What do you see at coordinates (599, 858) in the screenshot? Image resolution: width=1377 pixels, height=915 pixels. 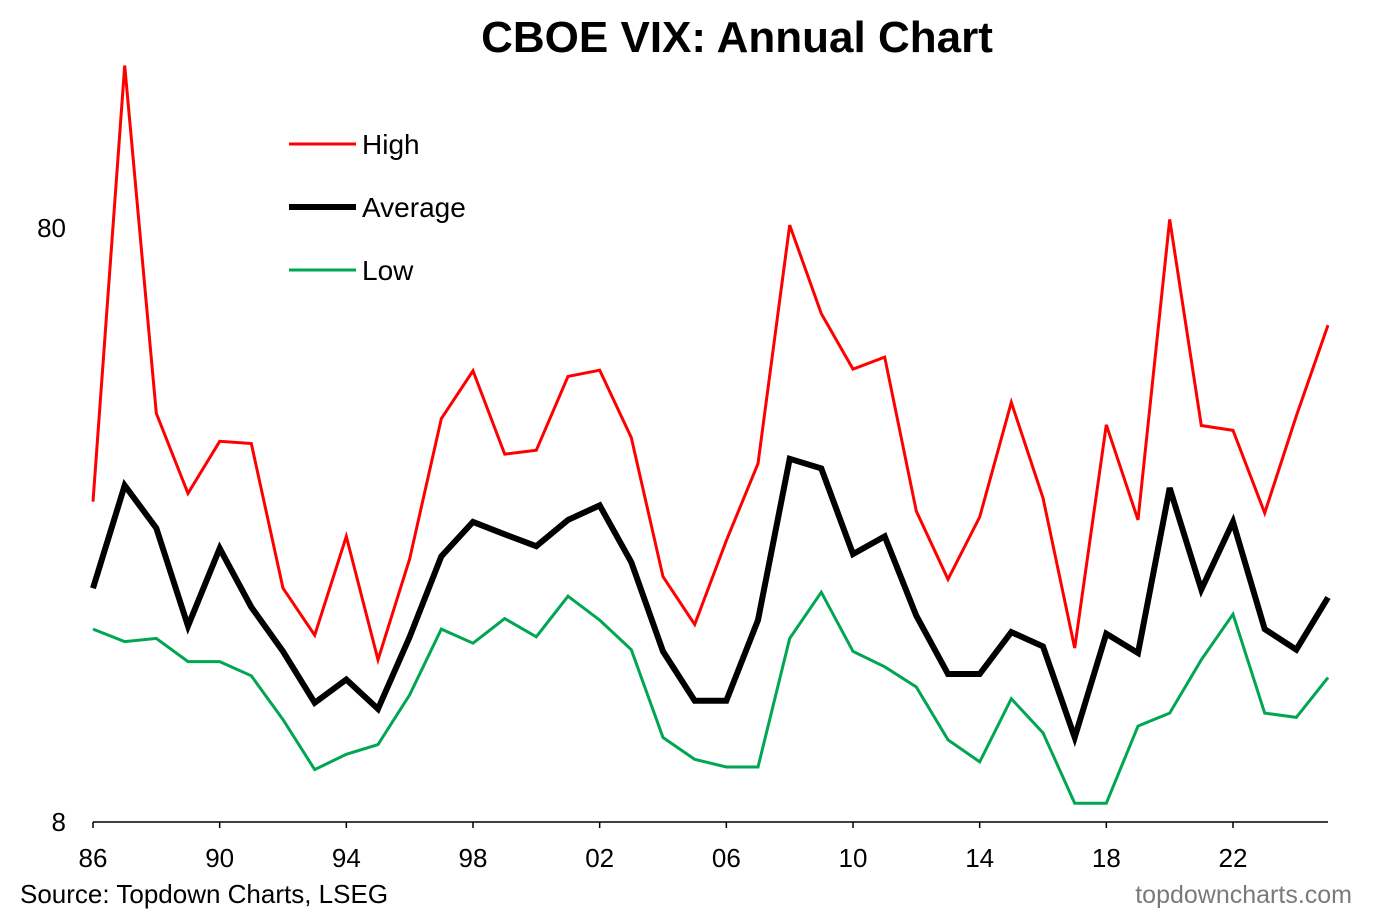 I see `x-tick-label: 02` at bounding box center [599, 858].